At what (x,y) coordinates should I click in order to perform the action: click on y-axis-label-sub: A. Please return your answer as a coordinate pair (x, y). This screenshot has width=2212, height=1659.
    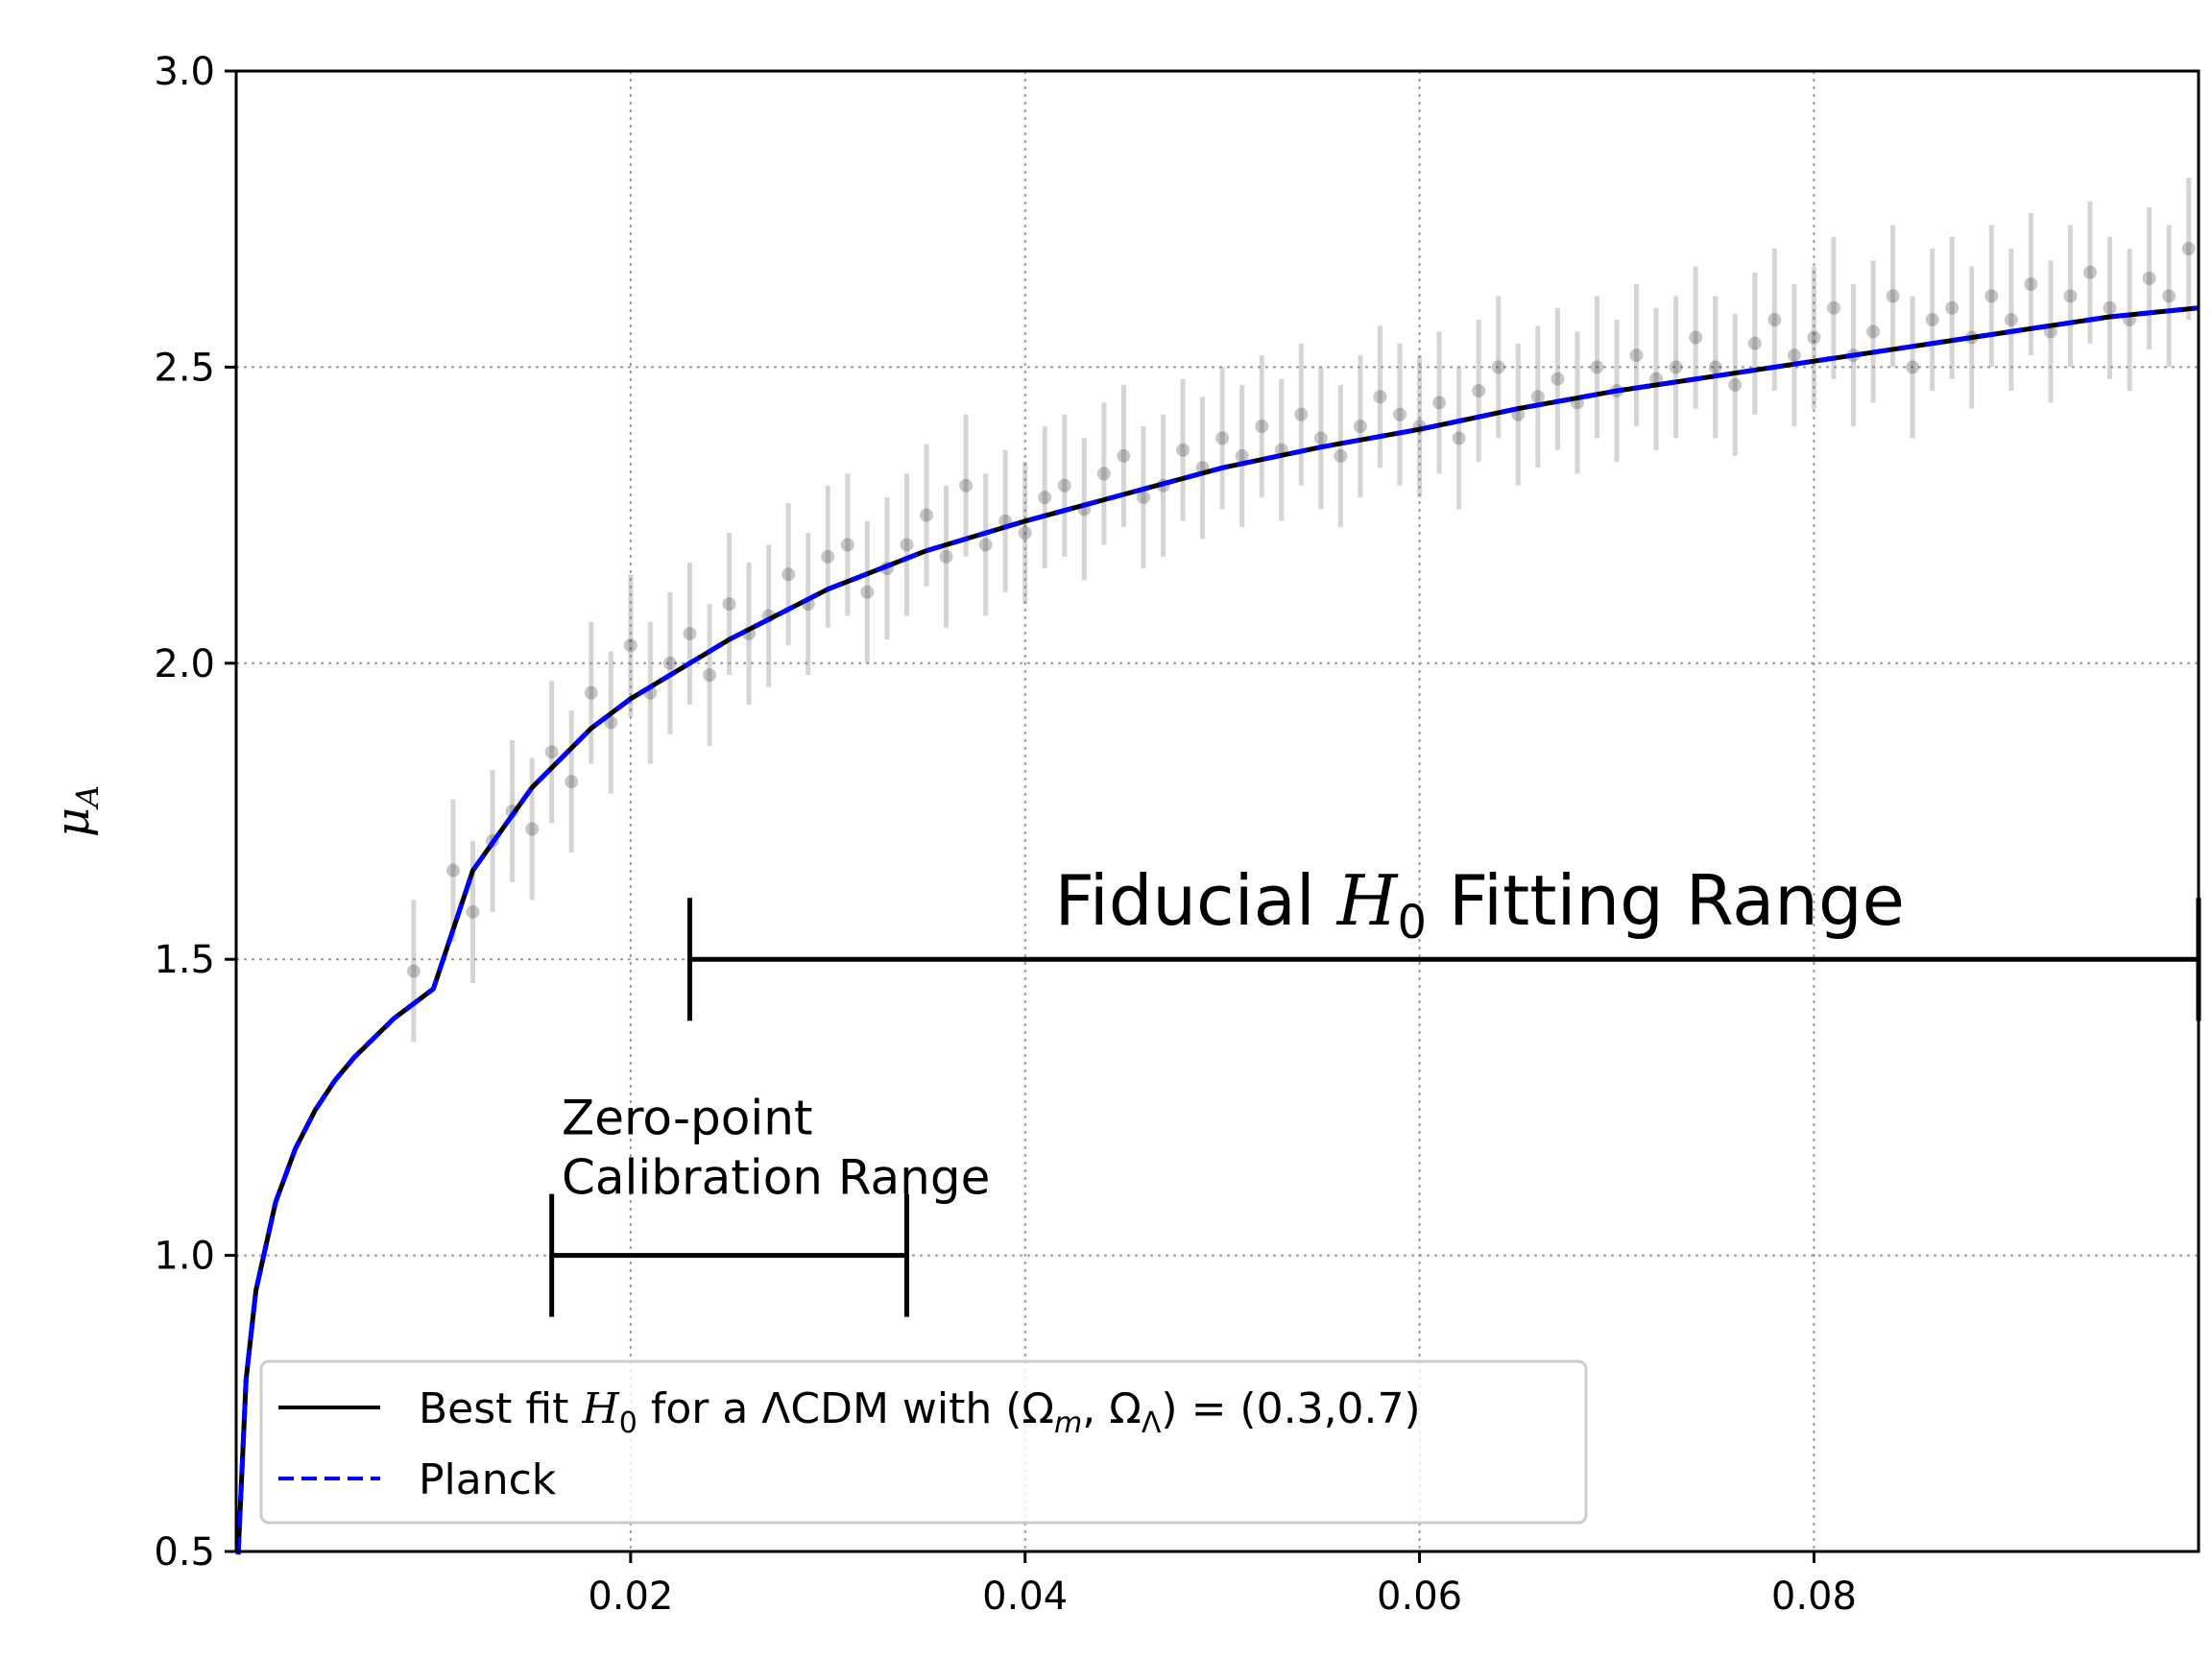
    Looking at the image, I should click on (87, 797).